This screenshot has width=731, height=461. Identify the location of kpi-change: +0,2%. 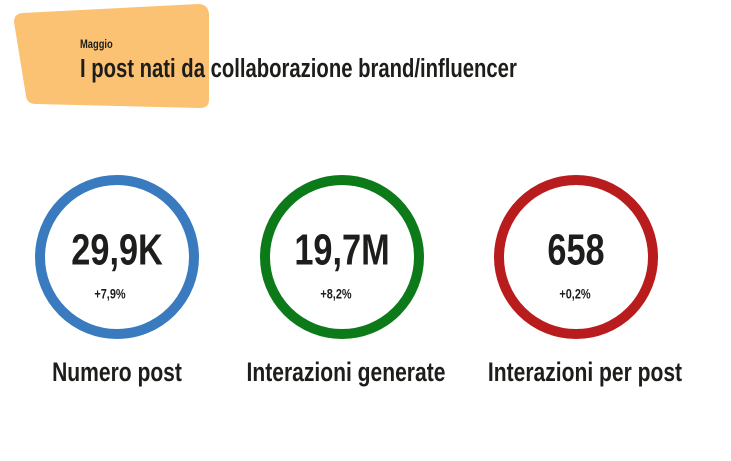
(574, 294).